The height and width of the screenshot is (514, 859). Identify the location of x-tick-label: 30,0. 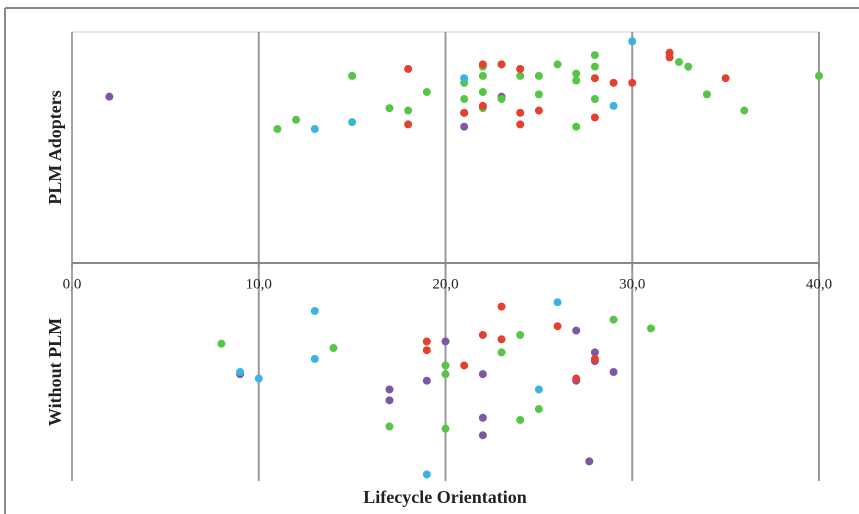
(632, 284).